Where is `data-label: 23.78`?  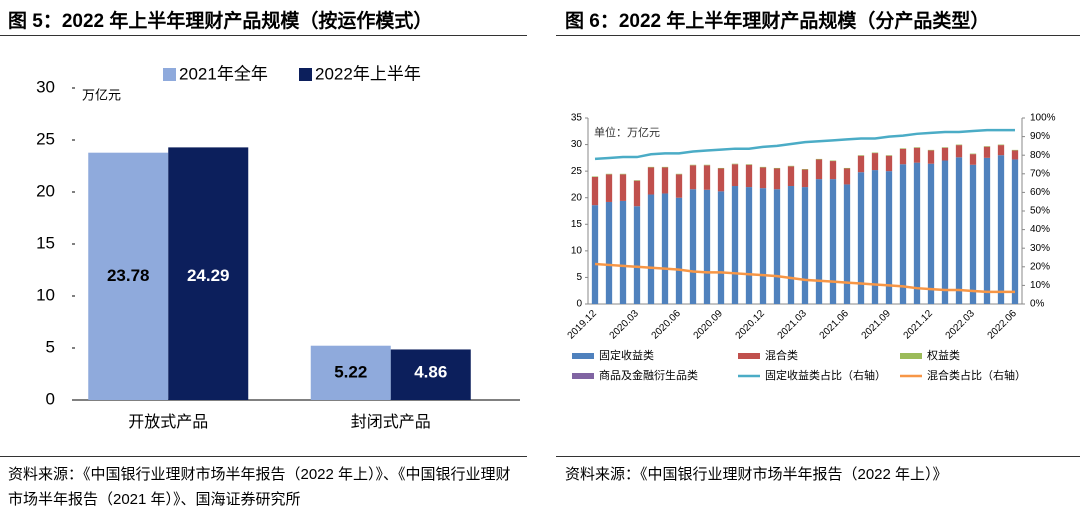
data-label: 23.78 is located at coordinates (128, 275).